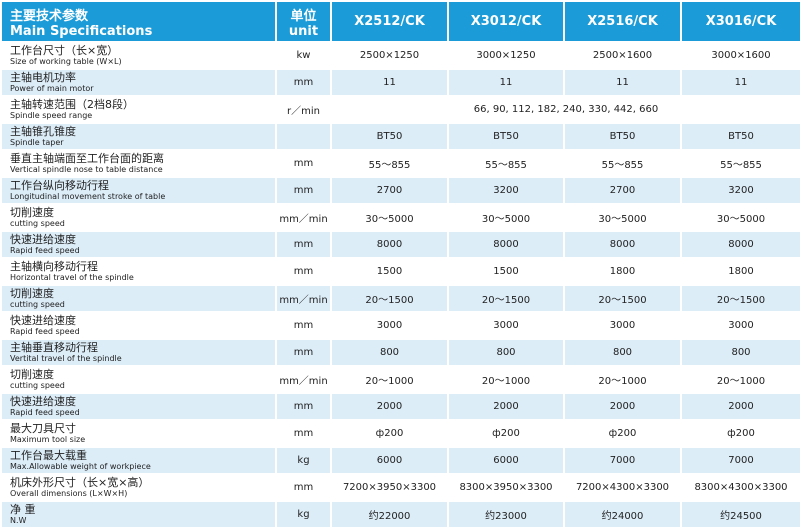 This screenshot has height=529, width=800. What do you see at coordinates (138, 514) in the screenshot?
I see `spec-label: 净 重 N.W` at bounding box center [138, 514].